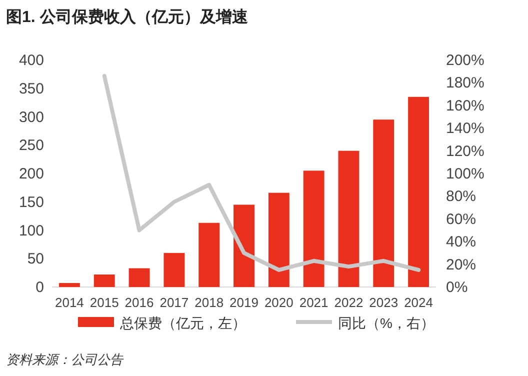 Image resolution: width=528 pixels, height=376 pixels. What do you see at coordinates (461, 219) in the screenshot?
I see `y2-tick-label: 60%` at bounding box center [461, 219].